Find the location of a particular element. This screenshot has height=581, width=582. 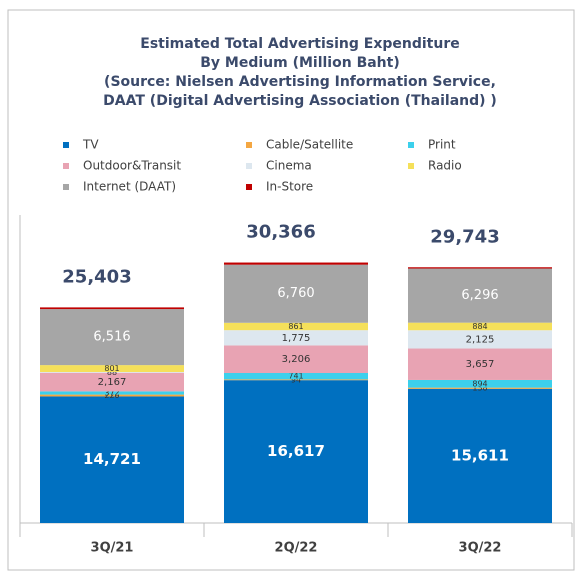

data-label: 741 is located at coordinates (295, 376).